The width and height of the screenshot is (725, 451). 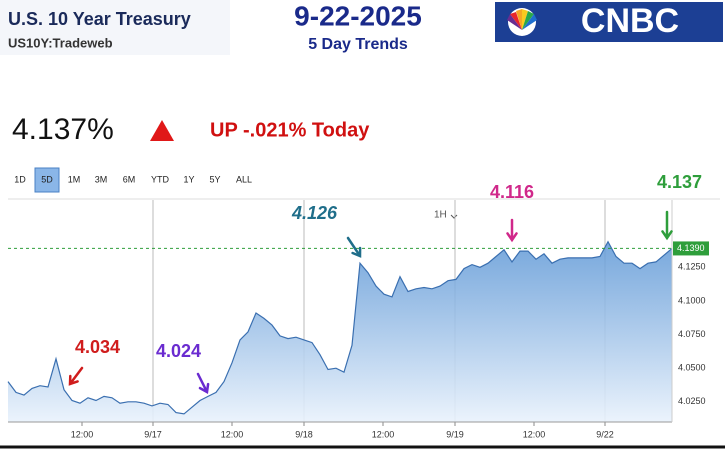 I want to click on range-label: 5Y, so click(x=214, y=179).